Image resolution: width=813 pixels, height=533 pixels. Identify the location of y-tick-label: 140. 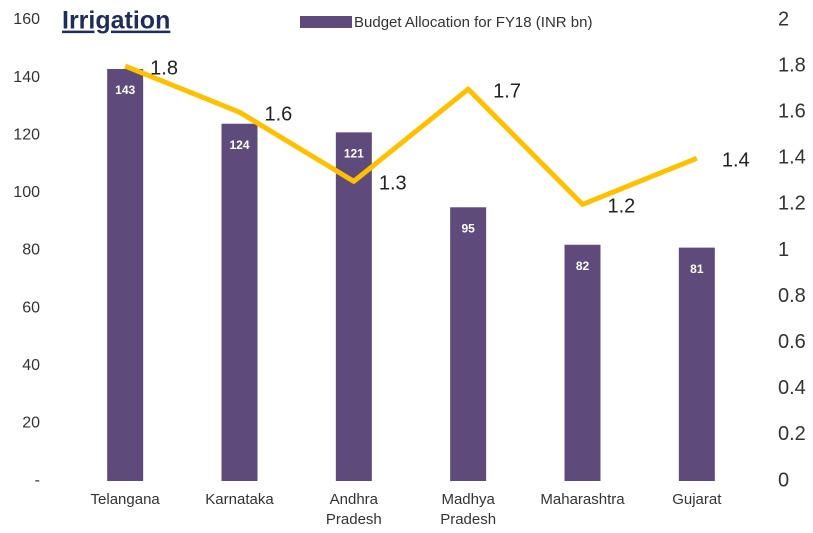
(26, 77).